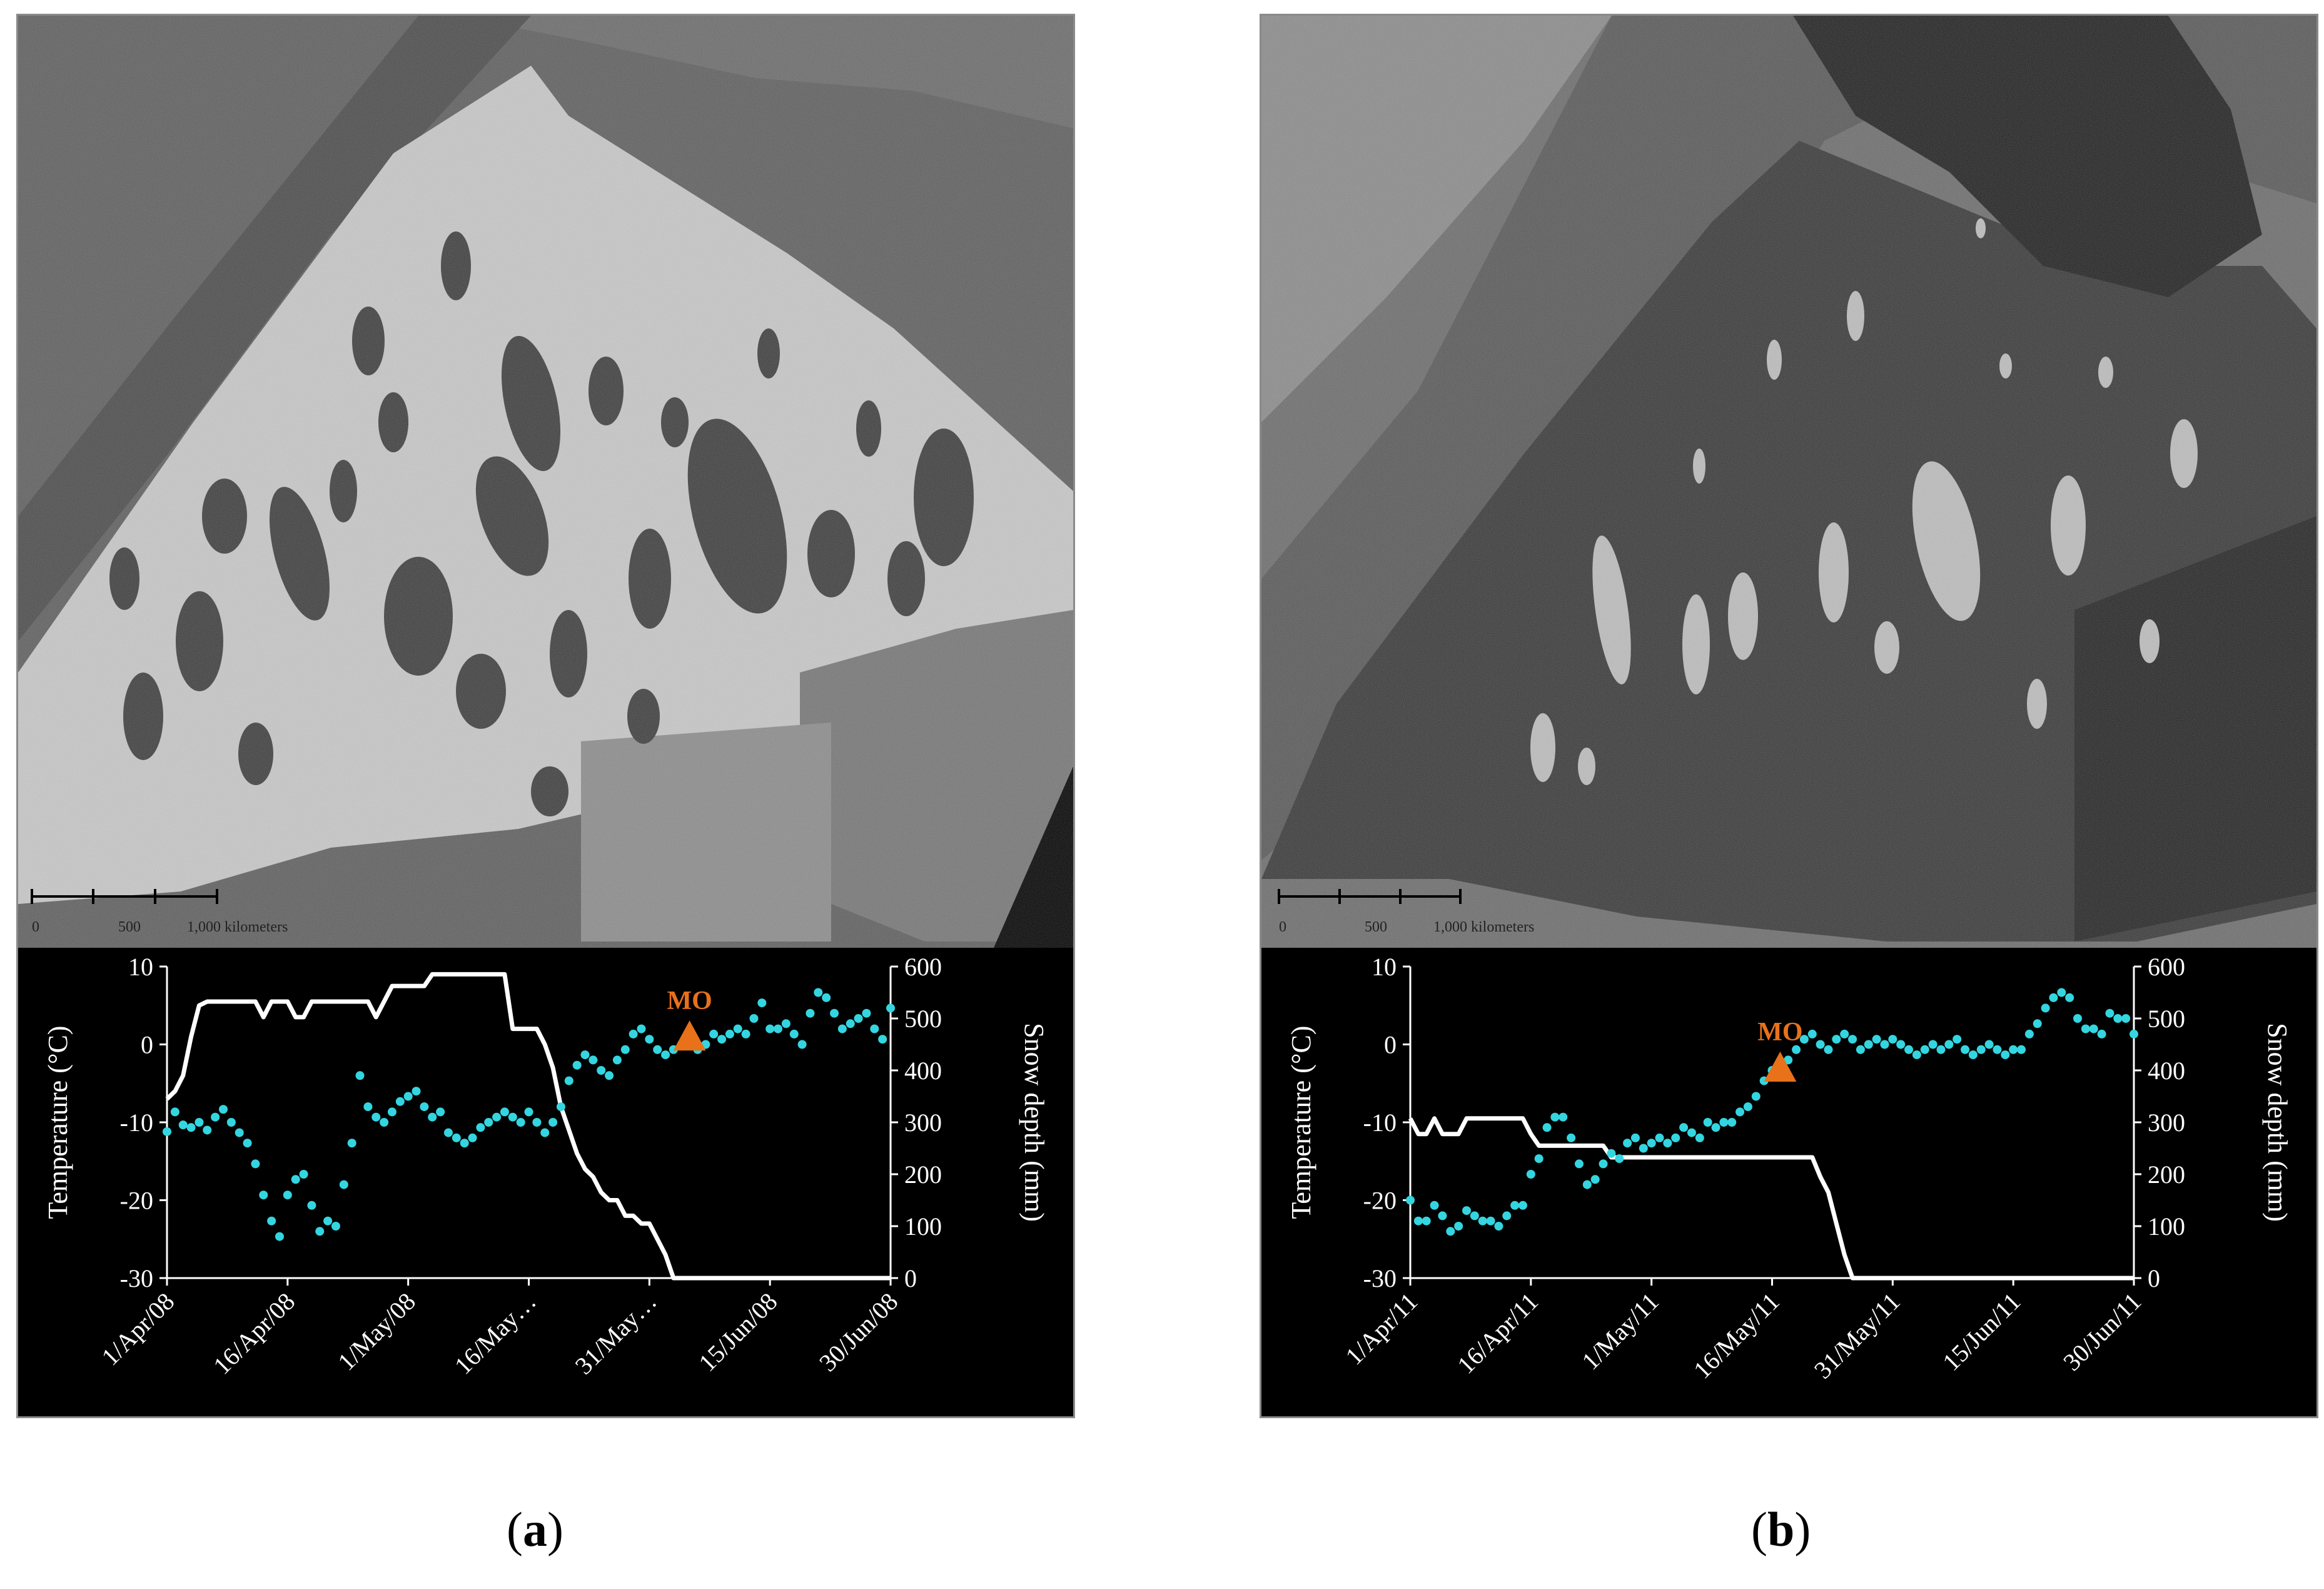 Image resolution: width=2324 pixels, height=1589 pixels. What do you see at coordinates (911, 1278) in the screenshot?
I see `y-right-tick-label: 0` at bounding box center [911, 1278].